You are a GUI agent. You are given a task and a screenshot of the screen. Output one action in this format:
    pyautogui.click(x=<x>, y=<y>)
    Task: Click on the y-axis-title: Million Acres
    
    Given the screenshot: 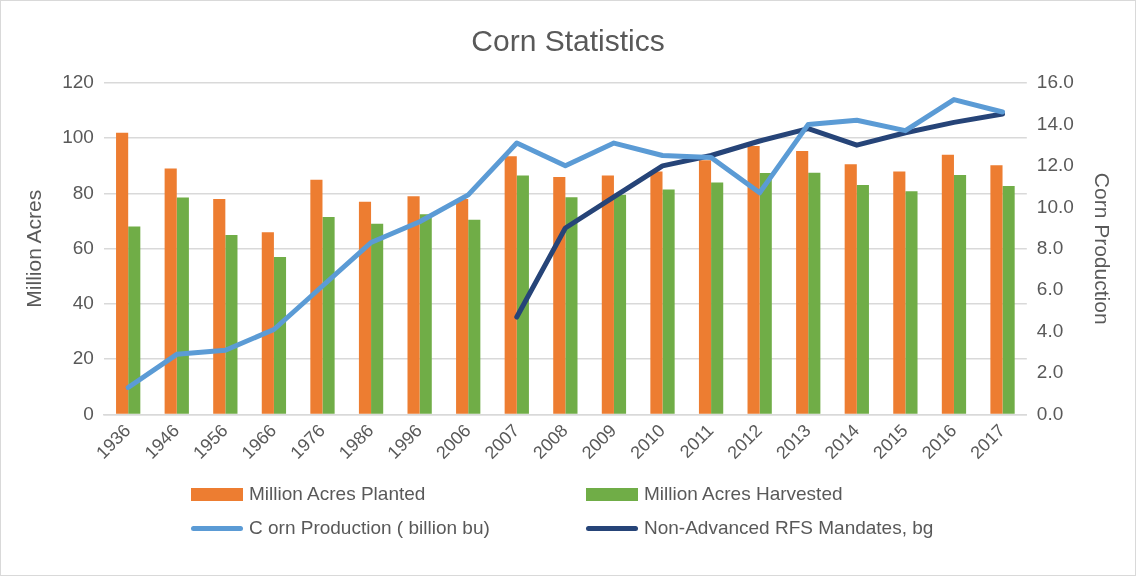 What is the action you would take?
    pyautogui.click(x=34, y=248)
    